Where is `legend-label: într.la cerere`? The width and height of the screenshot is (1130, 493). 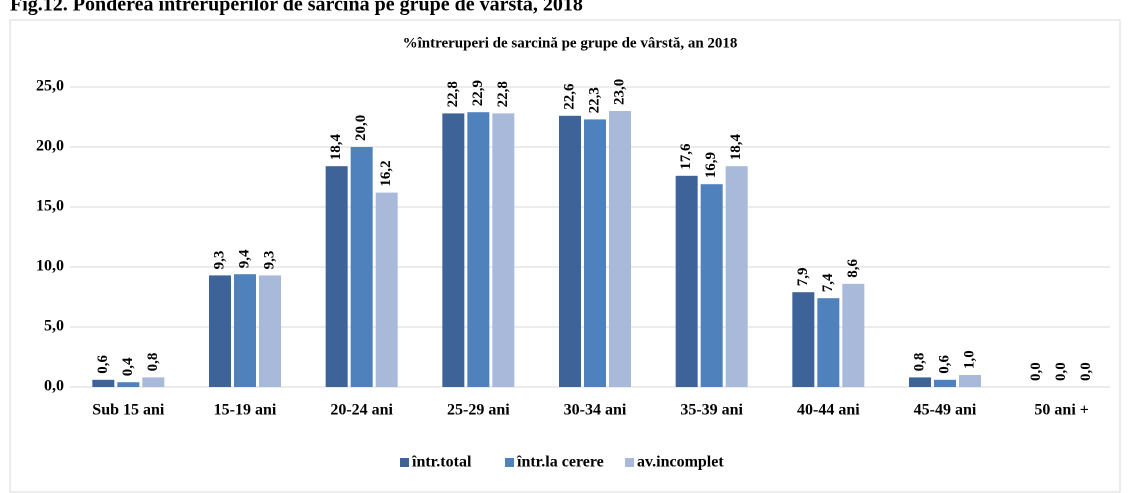 legend-label: într.la cerere is located at coordinates (560, 462).